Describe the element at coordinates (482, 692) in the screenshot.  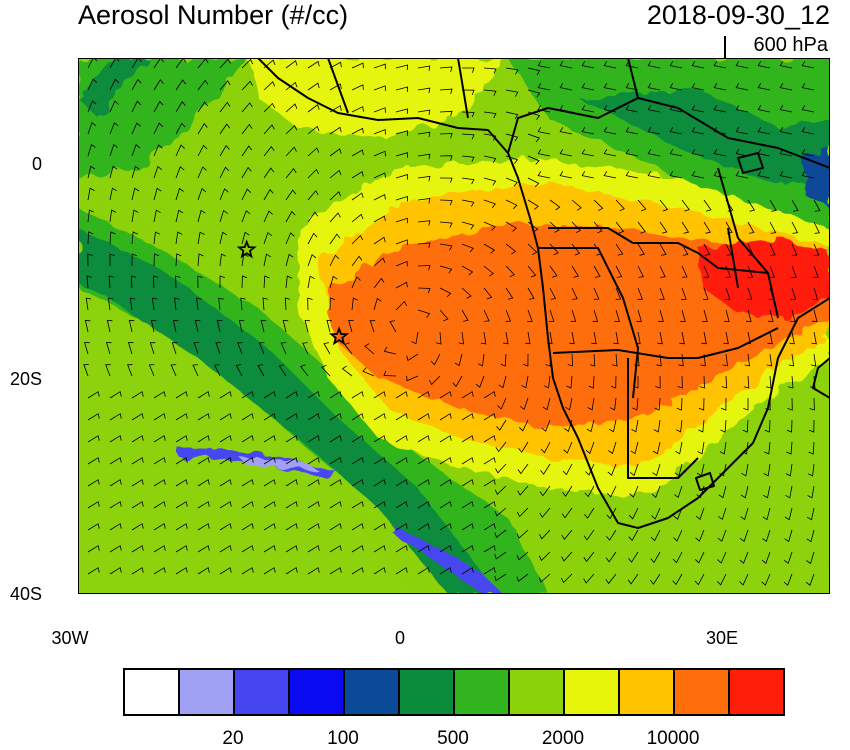
I see `colorbar-swatch` at that location.